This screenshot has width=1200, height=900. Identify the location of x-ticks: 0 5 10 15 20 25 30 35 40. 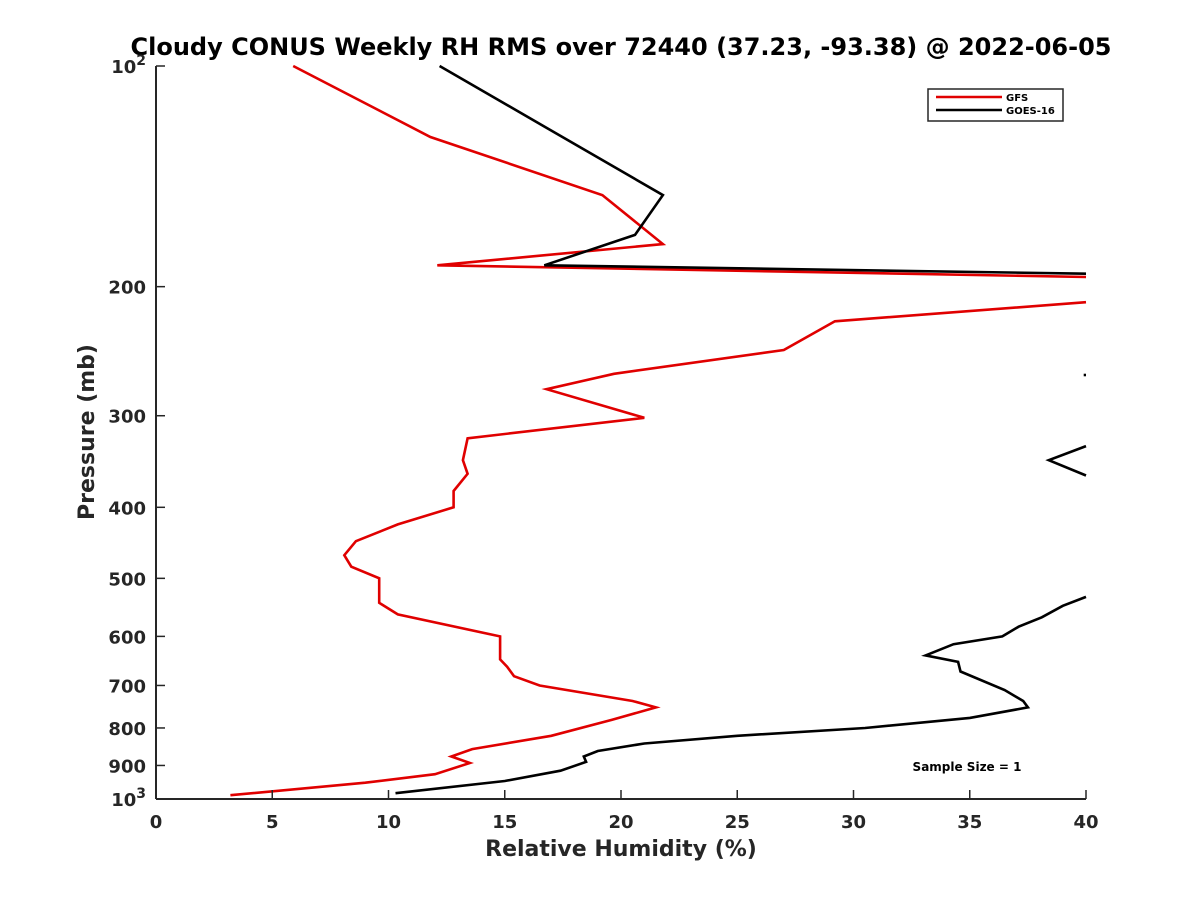
(624, 811).